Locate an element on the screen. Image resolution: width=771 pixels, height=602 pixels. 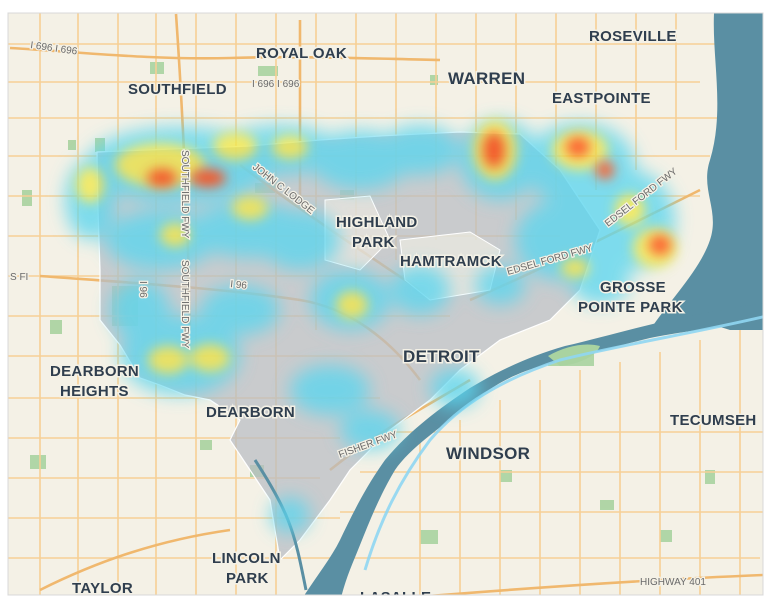
road-label-southfield-fwy-south: SOUTHFIELD FWY is located at coordinates (184, 304).